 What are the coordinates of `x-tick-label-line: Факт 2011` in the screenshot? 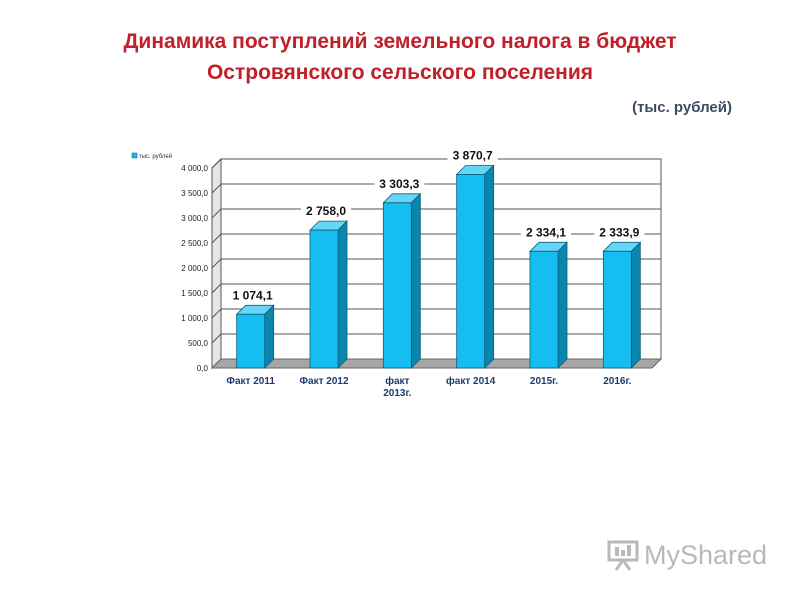 It's located at (250, 381).